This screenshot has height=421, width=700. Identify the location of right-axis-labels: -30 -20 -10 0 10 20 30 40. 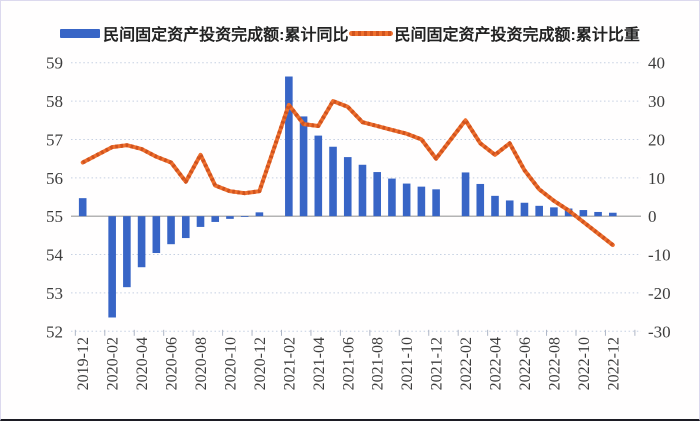
(659, 198).